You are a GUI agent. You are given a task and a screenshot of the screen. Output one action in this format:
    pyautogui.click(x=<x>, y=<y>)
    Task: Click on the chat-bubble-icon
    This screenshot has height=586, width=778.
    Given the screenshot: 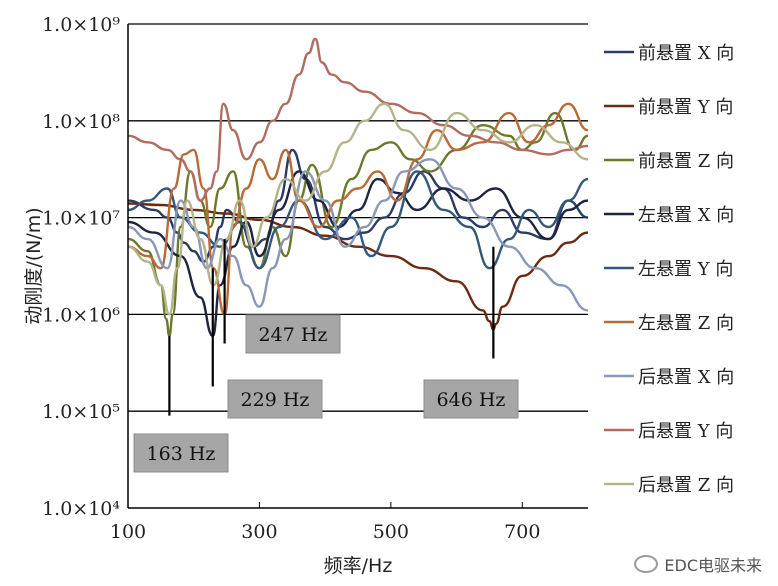 What is the action you would take?
    pyautogui.click(x=646, y=564)
    